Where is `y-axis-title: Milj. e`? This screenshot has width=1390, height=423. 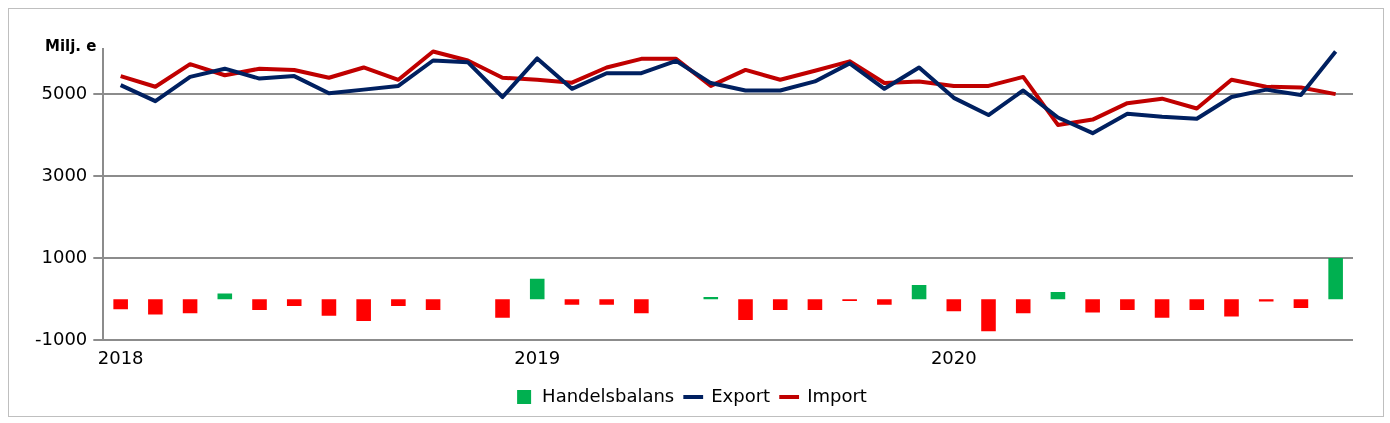
y-axis-title: Milj. e is located at coordinates (71, 46).